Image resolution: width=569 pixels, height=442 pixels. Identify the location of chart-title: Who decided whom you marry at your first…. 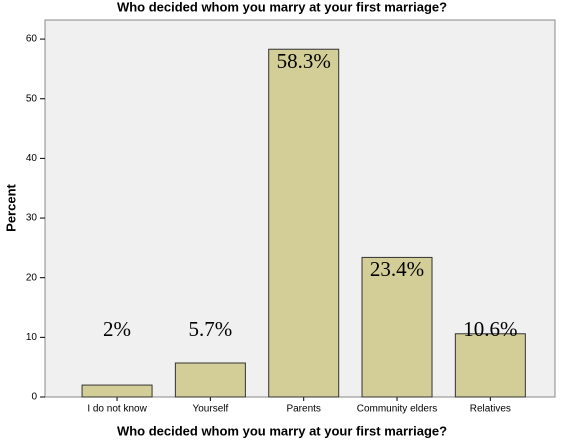
(282, 7).